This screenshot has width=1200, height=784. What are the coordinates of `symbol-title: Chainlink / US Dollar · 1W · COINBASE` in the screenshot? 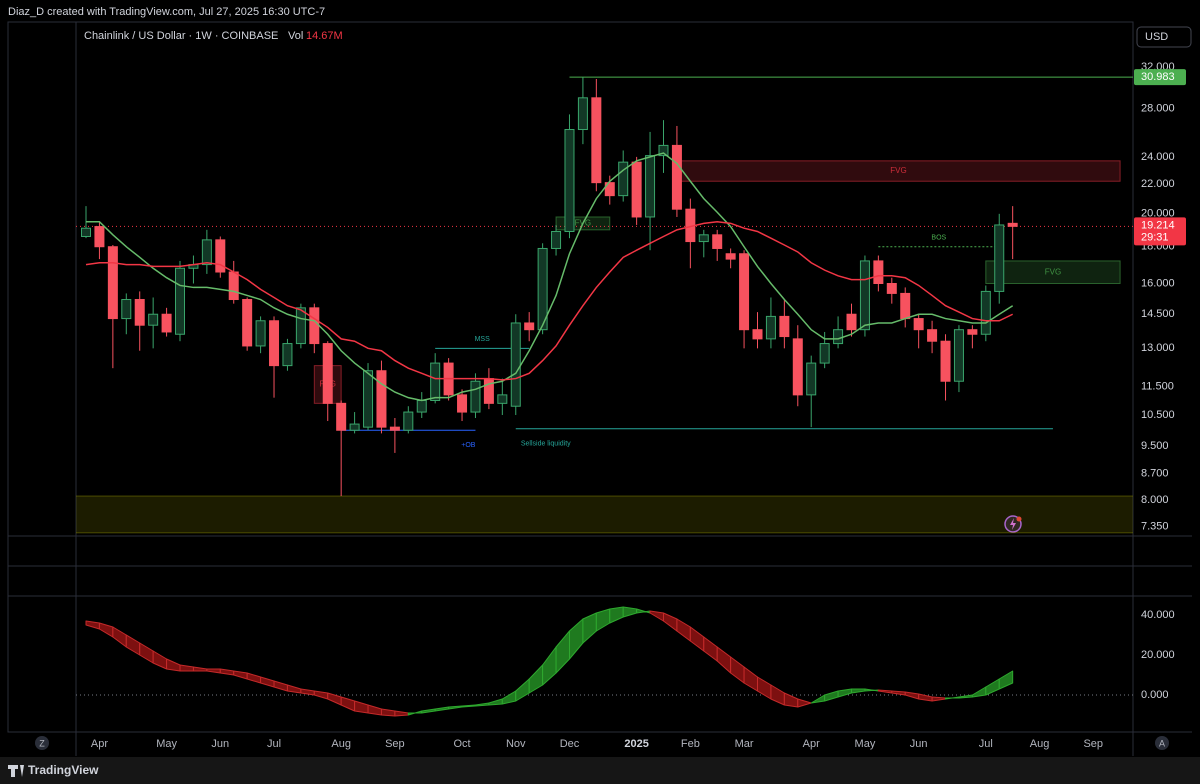 It's located at (181, 36).